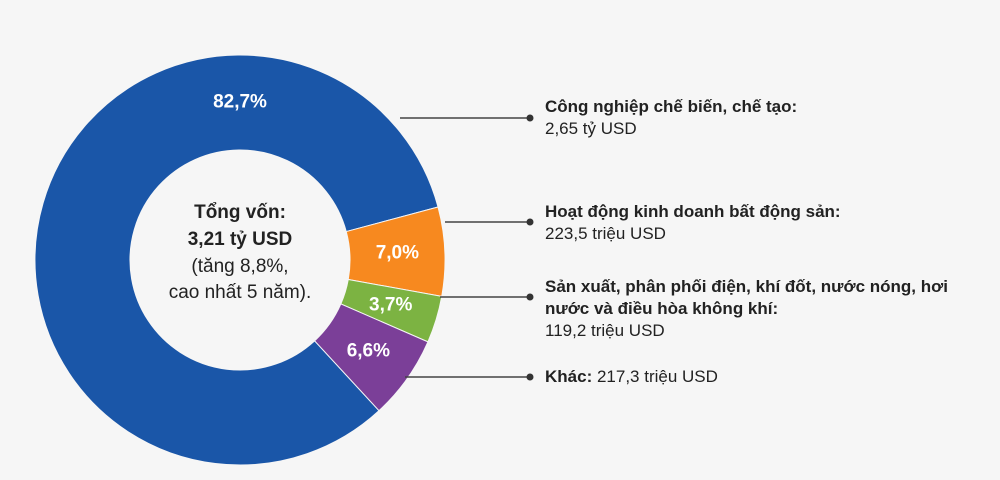 This screenshot has width=1000, height=480. What do you see at coordinates (240, 212) in the screenshot?
I see `center-text: Tổng vốn:` at bounding box center [240, 212].